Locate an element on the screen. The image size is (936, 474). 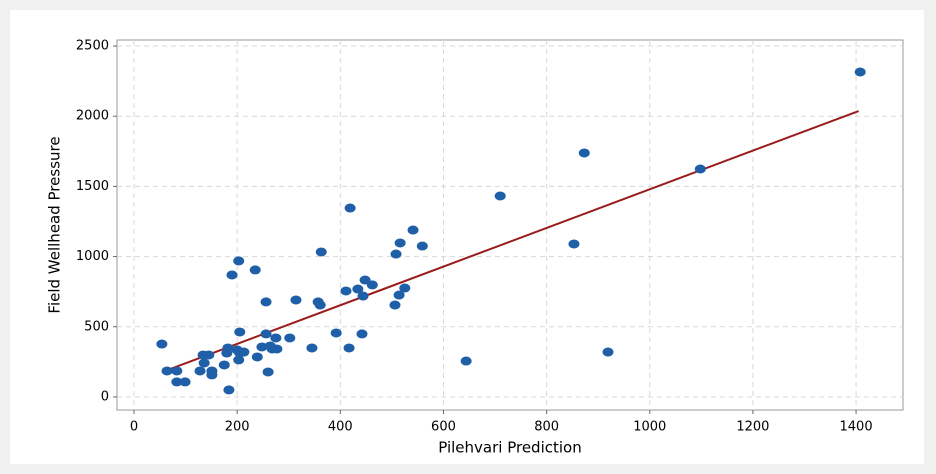
x-tick-label: 1000 is located at coordinates (649, 427).